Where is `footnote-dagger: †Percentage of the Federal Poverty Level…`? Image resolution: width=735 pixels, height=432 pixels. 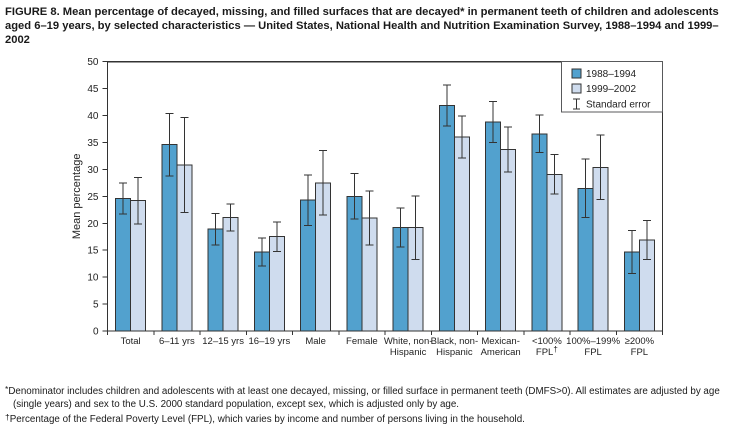 footnote-dagger: †Percentage of the Federal Poverty Level… is located at coordinates (368, 419).